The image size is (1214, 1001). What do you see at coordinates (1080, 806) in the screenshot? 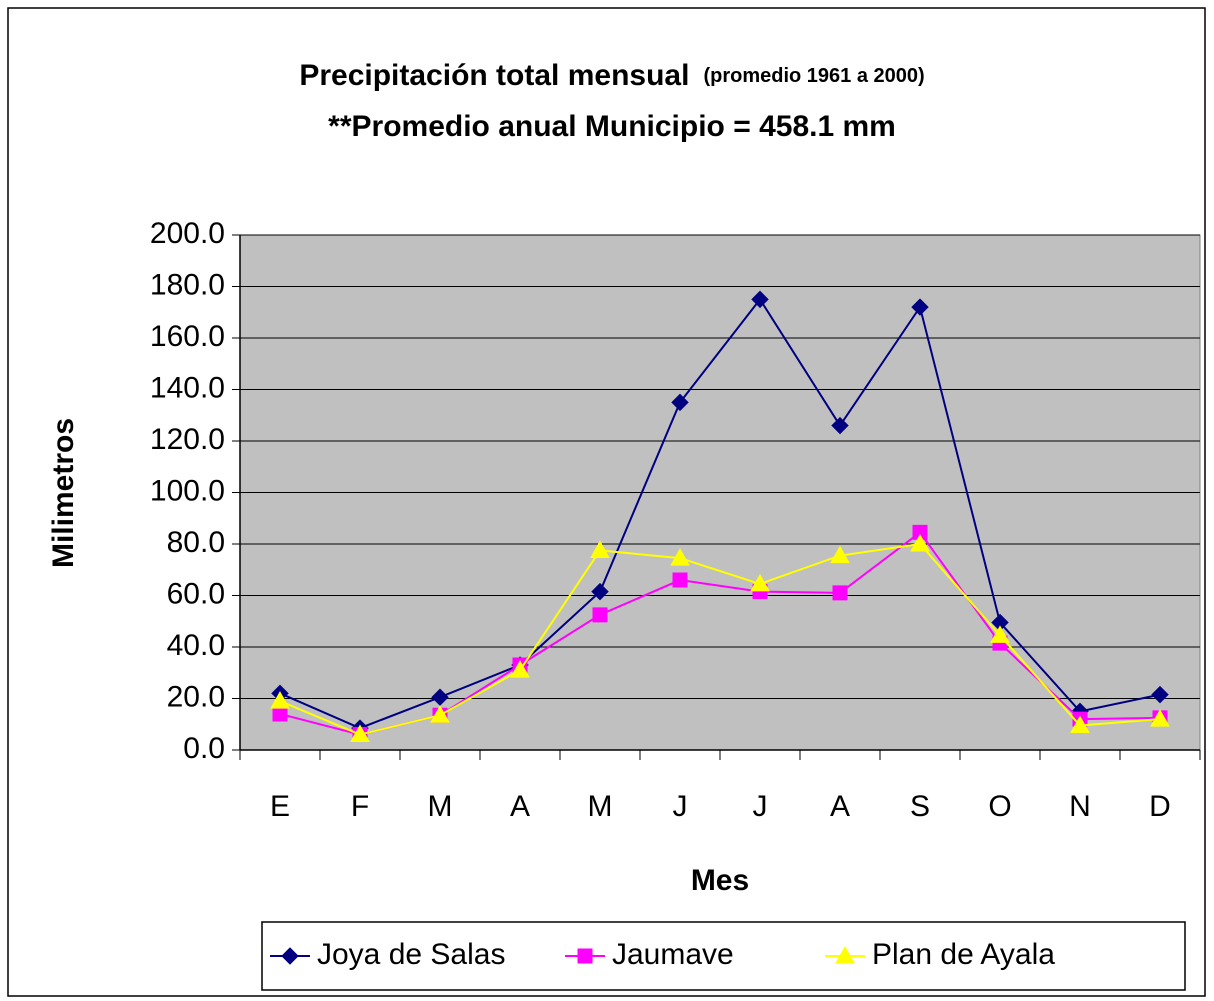
I see `x-tick-label: N` at bounding box center [1080, 806].